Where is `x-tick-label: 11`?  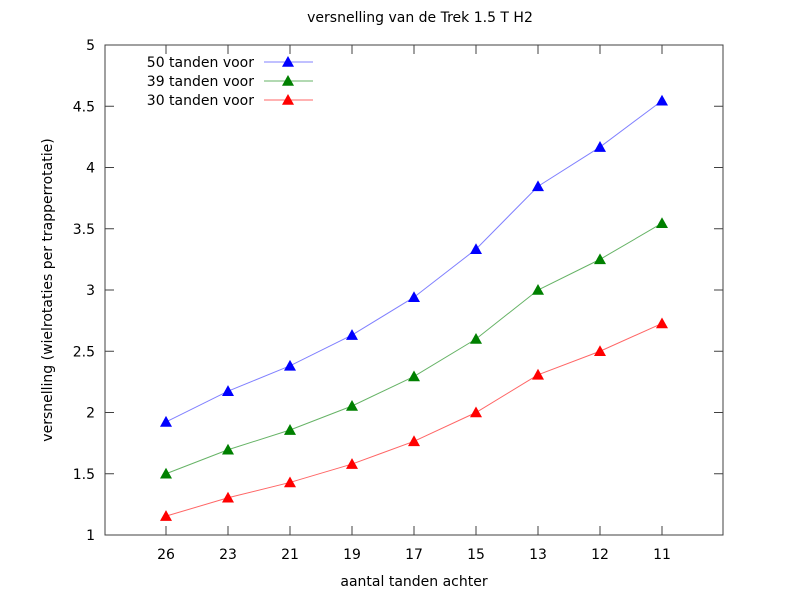 x-tick-label: 11 is located at coordinates (662, 555).